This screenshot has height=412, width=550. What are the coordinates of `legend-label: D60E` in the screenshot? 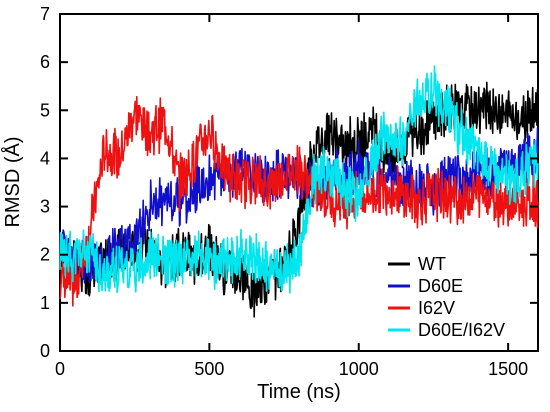 It's located at (440, 286).